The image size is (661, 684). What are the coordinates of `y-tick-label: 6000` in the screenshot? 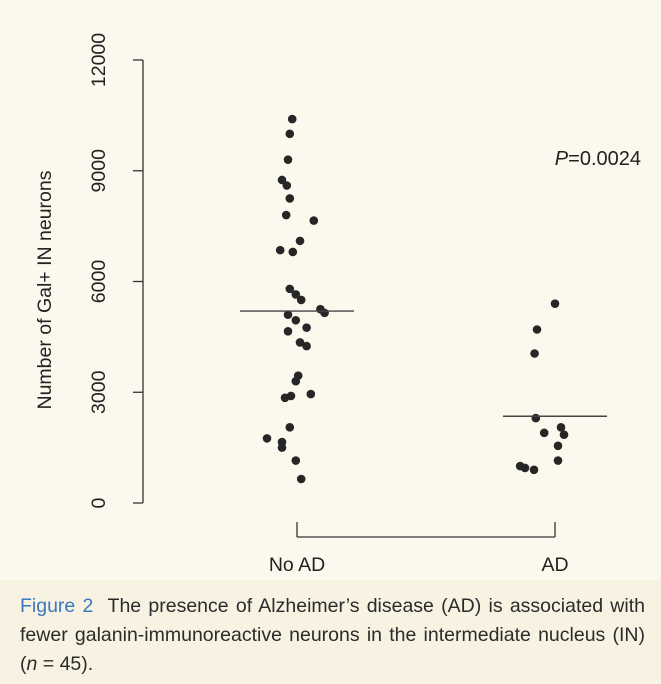 It's located at (99, 282).